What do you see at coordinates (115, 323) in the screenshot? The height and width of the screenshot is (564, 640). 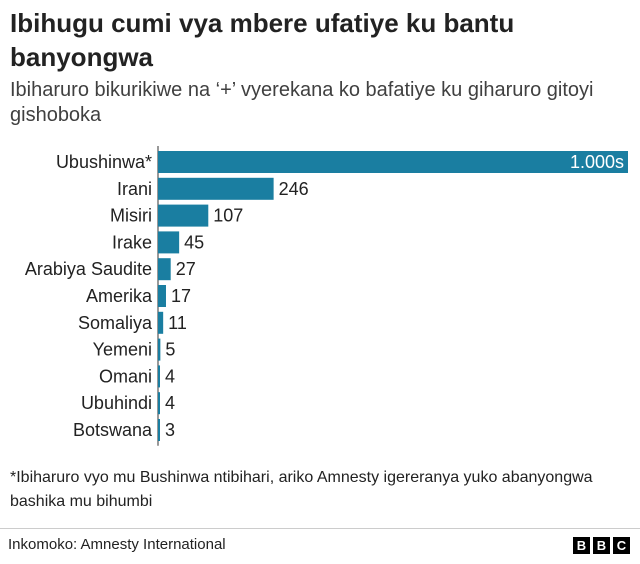 I see `category-label: Somaliya` at bounding box center [115, 323].